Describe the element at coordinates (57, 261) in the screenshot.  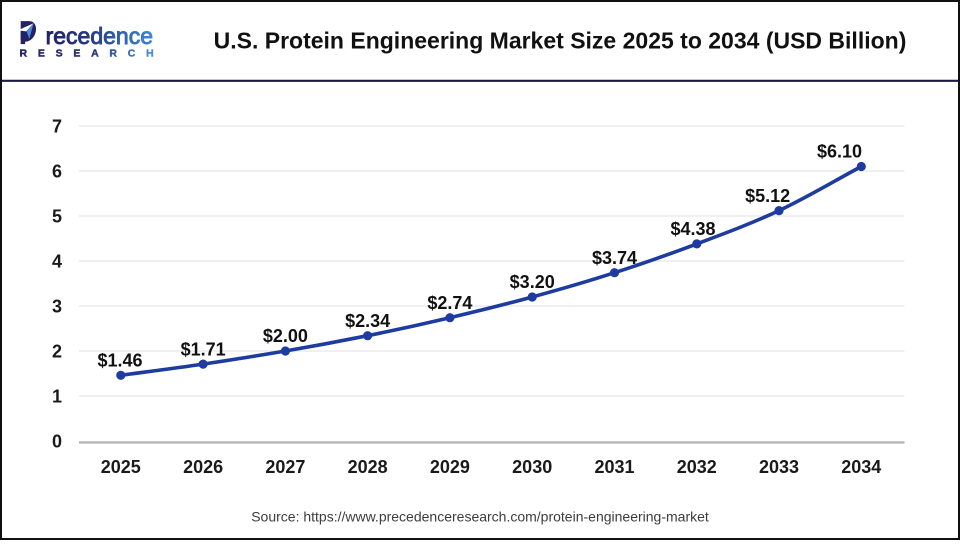
I see `svg-text: 4` at that location.